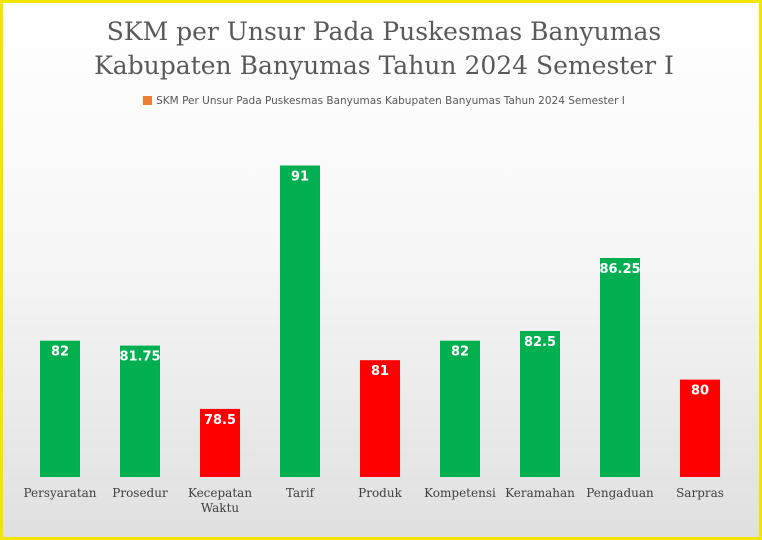 The width and height of the screenshot is (762, 540). Describe the element at coordinates (700, 493) in the screenshot. I see `x-tick-label-8: Sarpras` at that location.